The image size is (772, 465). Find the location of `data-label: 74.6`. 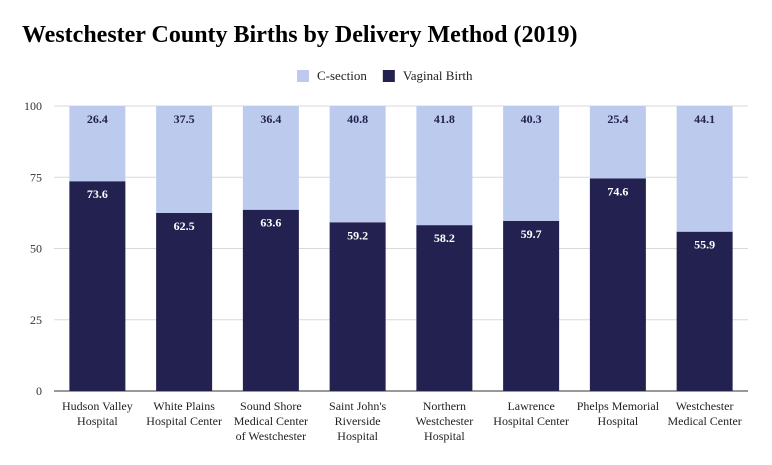

data-label: 74.6 is located at coordinates (617, 191).